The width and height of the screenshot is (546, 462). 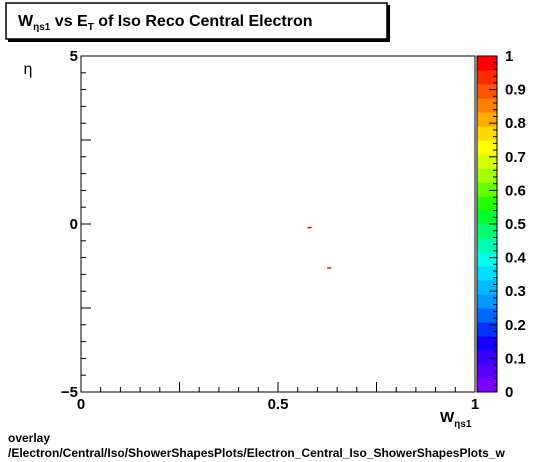 What do you see at coordinates (515, 123) in the screenshot?
I see `color-scale-label: 0.8` at bounding box center [515, 123].